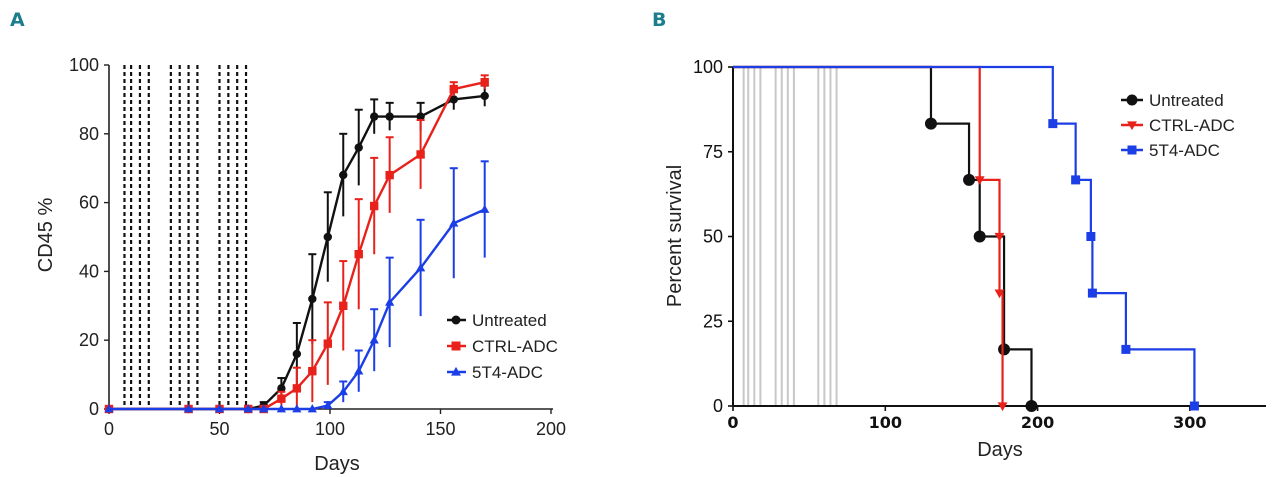 The image size is (1280, 477). Describe the element at coordinates (515, 346) in the screenshot. I see `panel-a-legend-label-ctrl-adc: CTRL-ADC` at that location.